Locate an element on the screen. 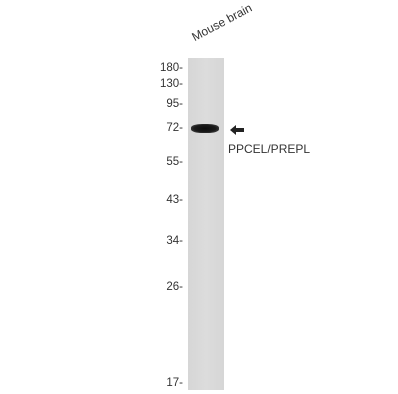 Image resolution: width=398 pixels, height=394 pixels. marker-label-43: 43- is located at coordinates (174, 200).